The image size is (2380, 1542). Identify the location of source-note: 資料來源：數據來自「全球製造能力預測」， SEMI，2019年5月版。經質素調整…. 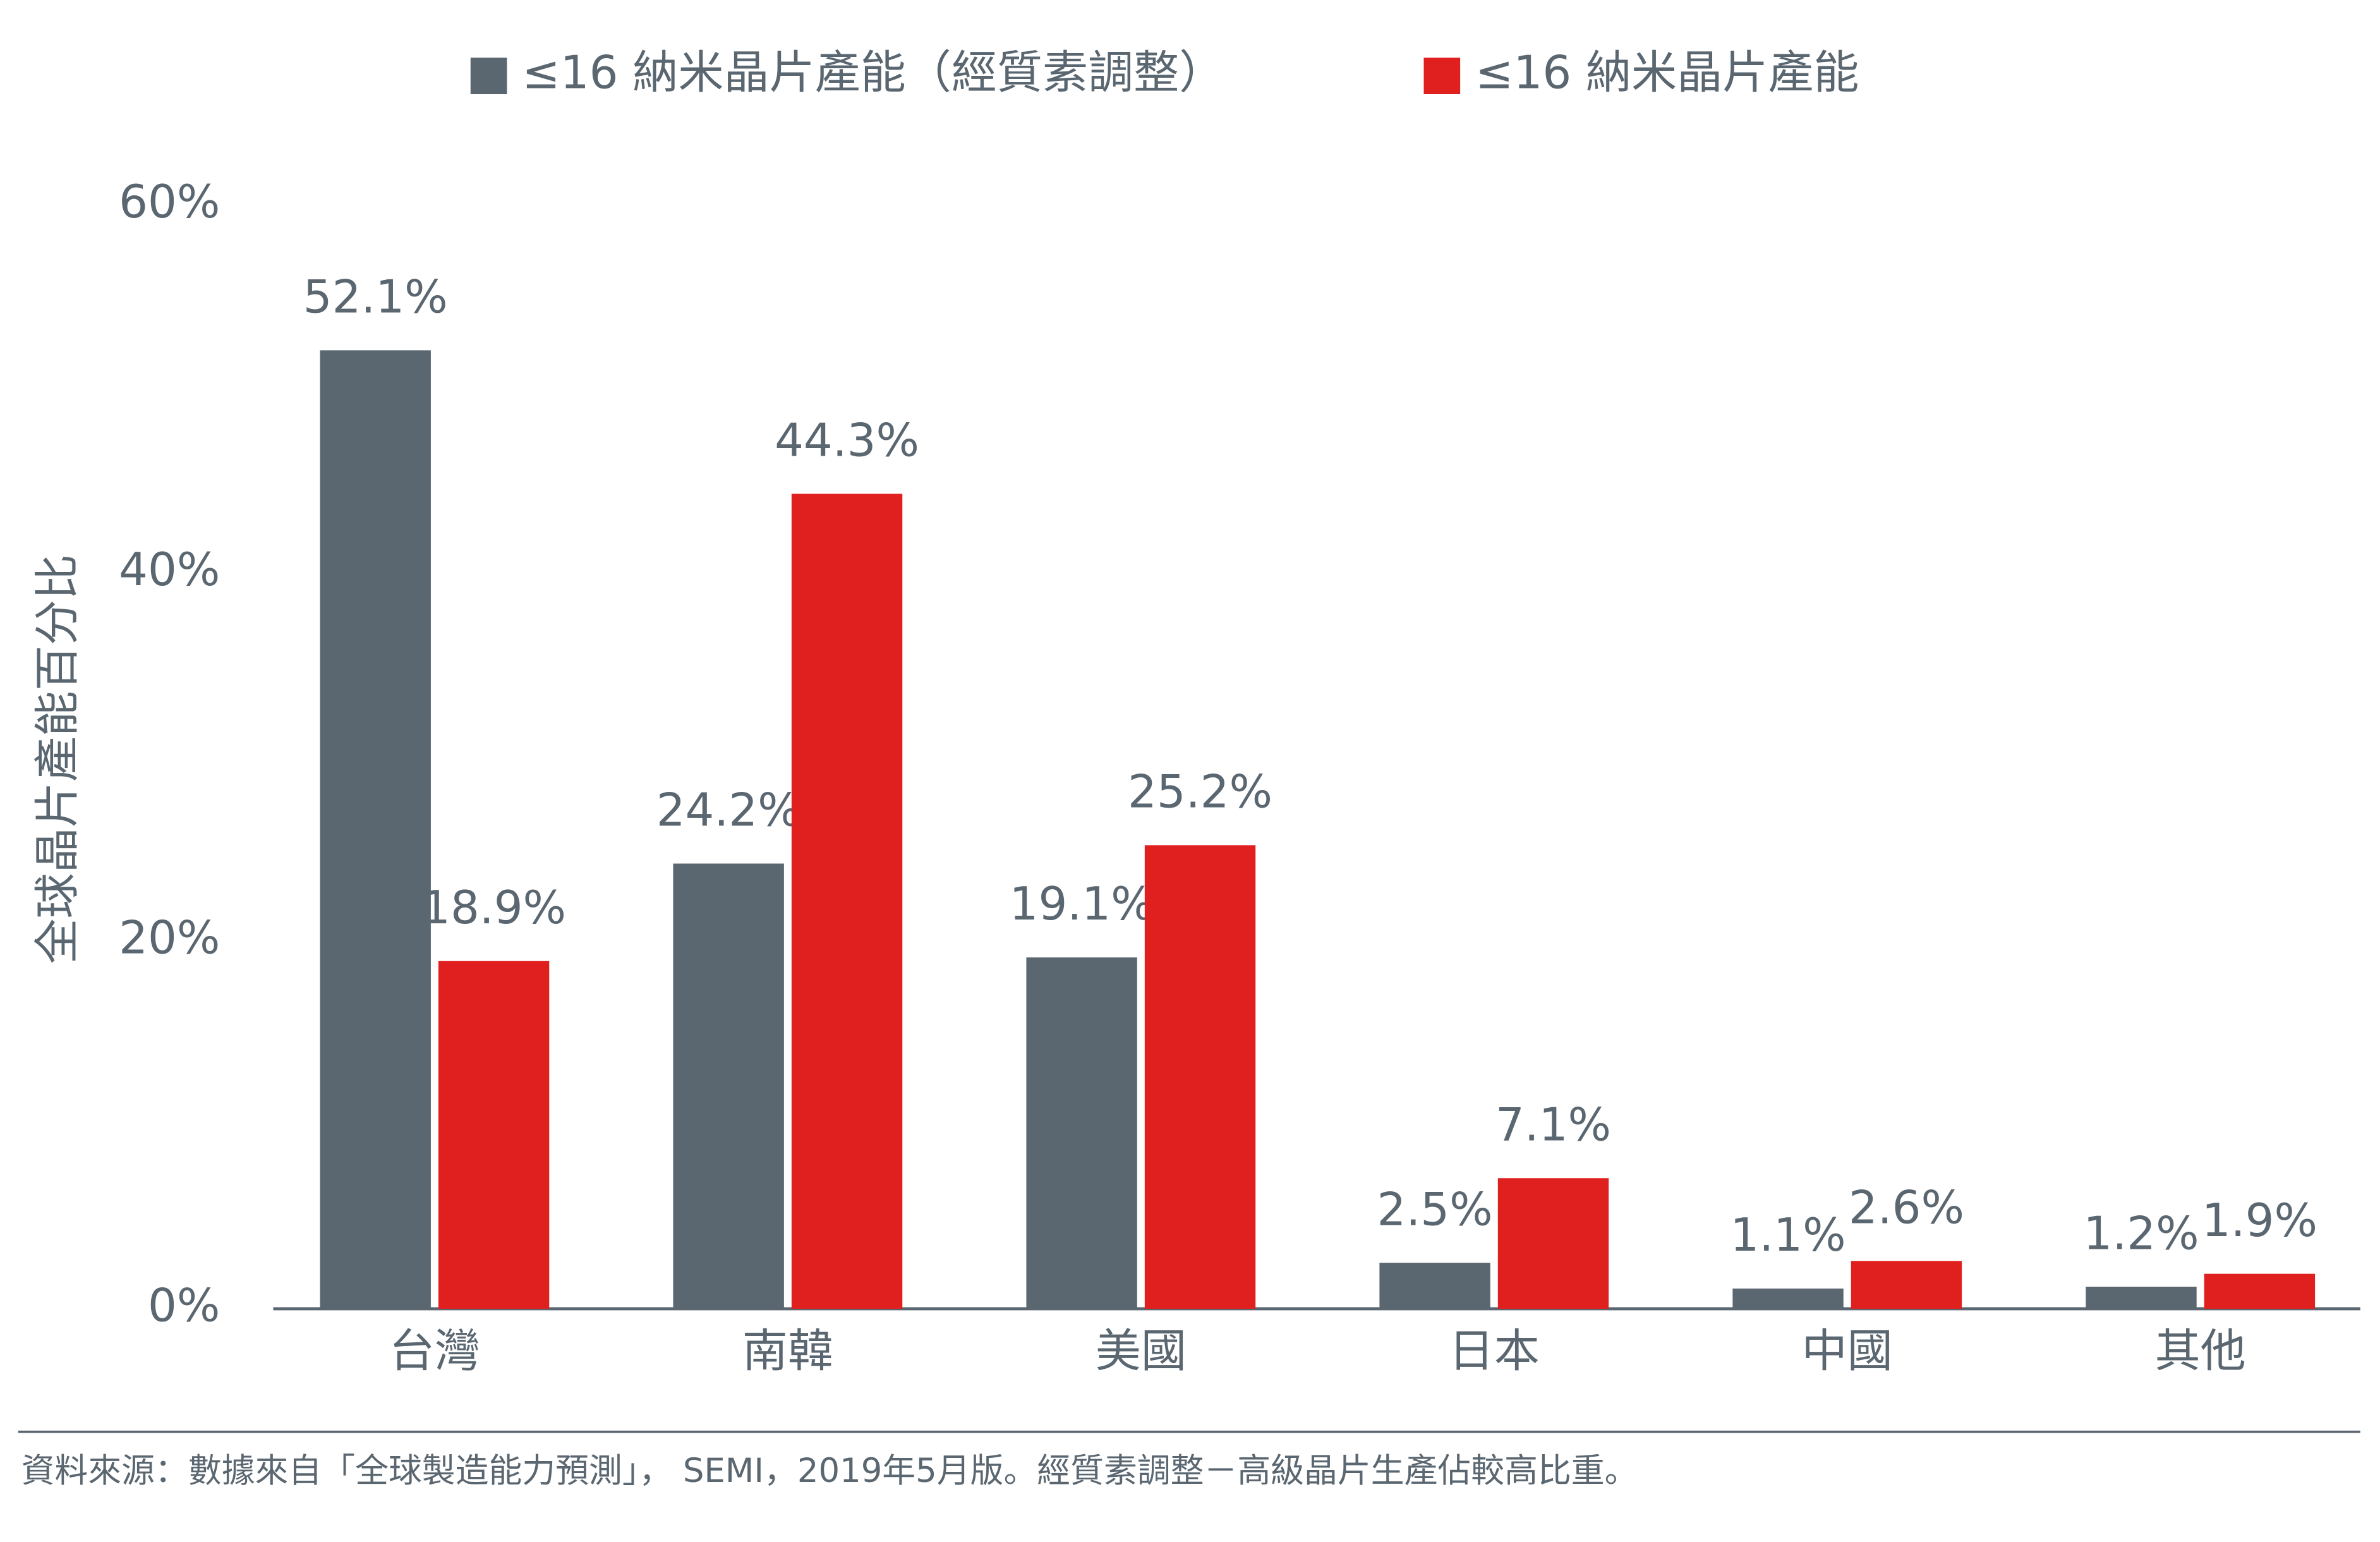
(829, 1471).